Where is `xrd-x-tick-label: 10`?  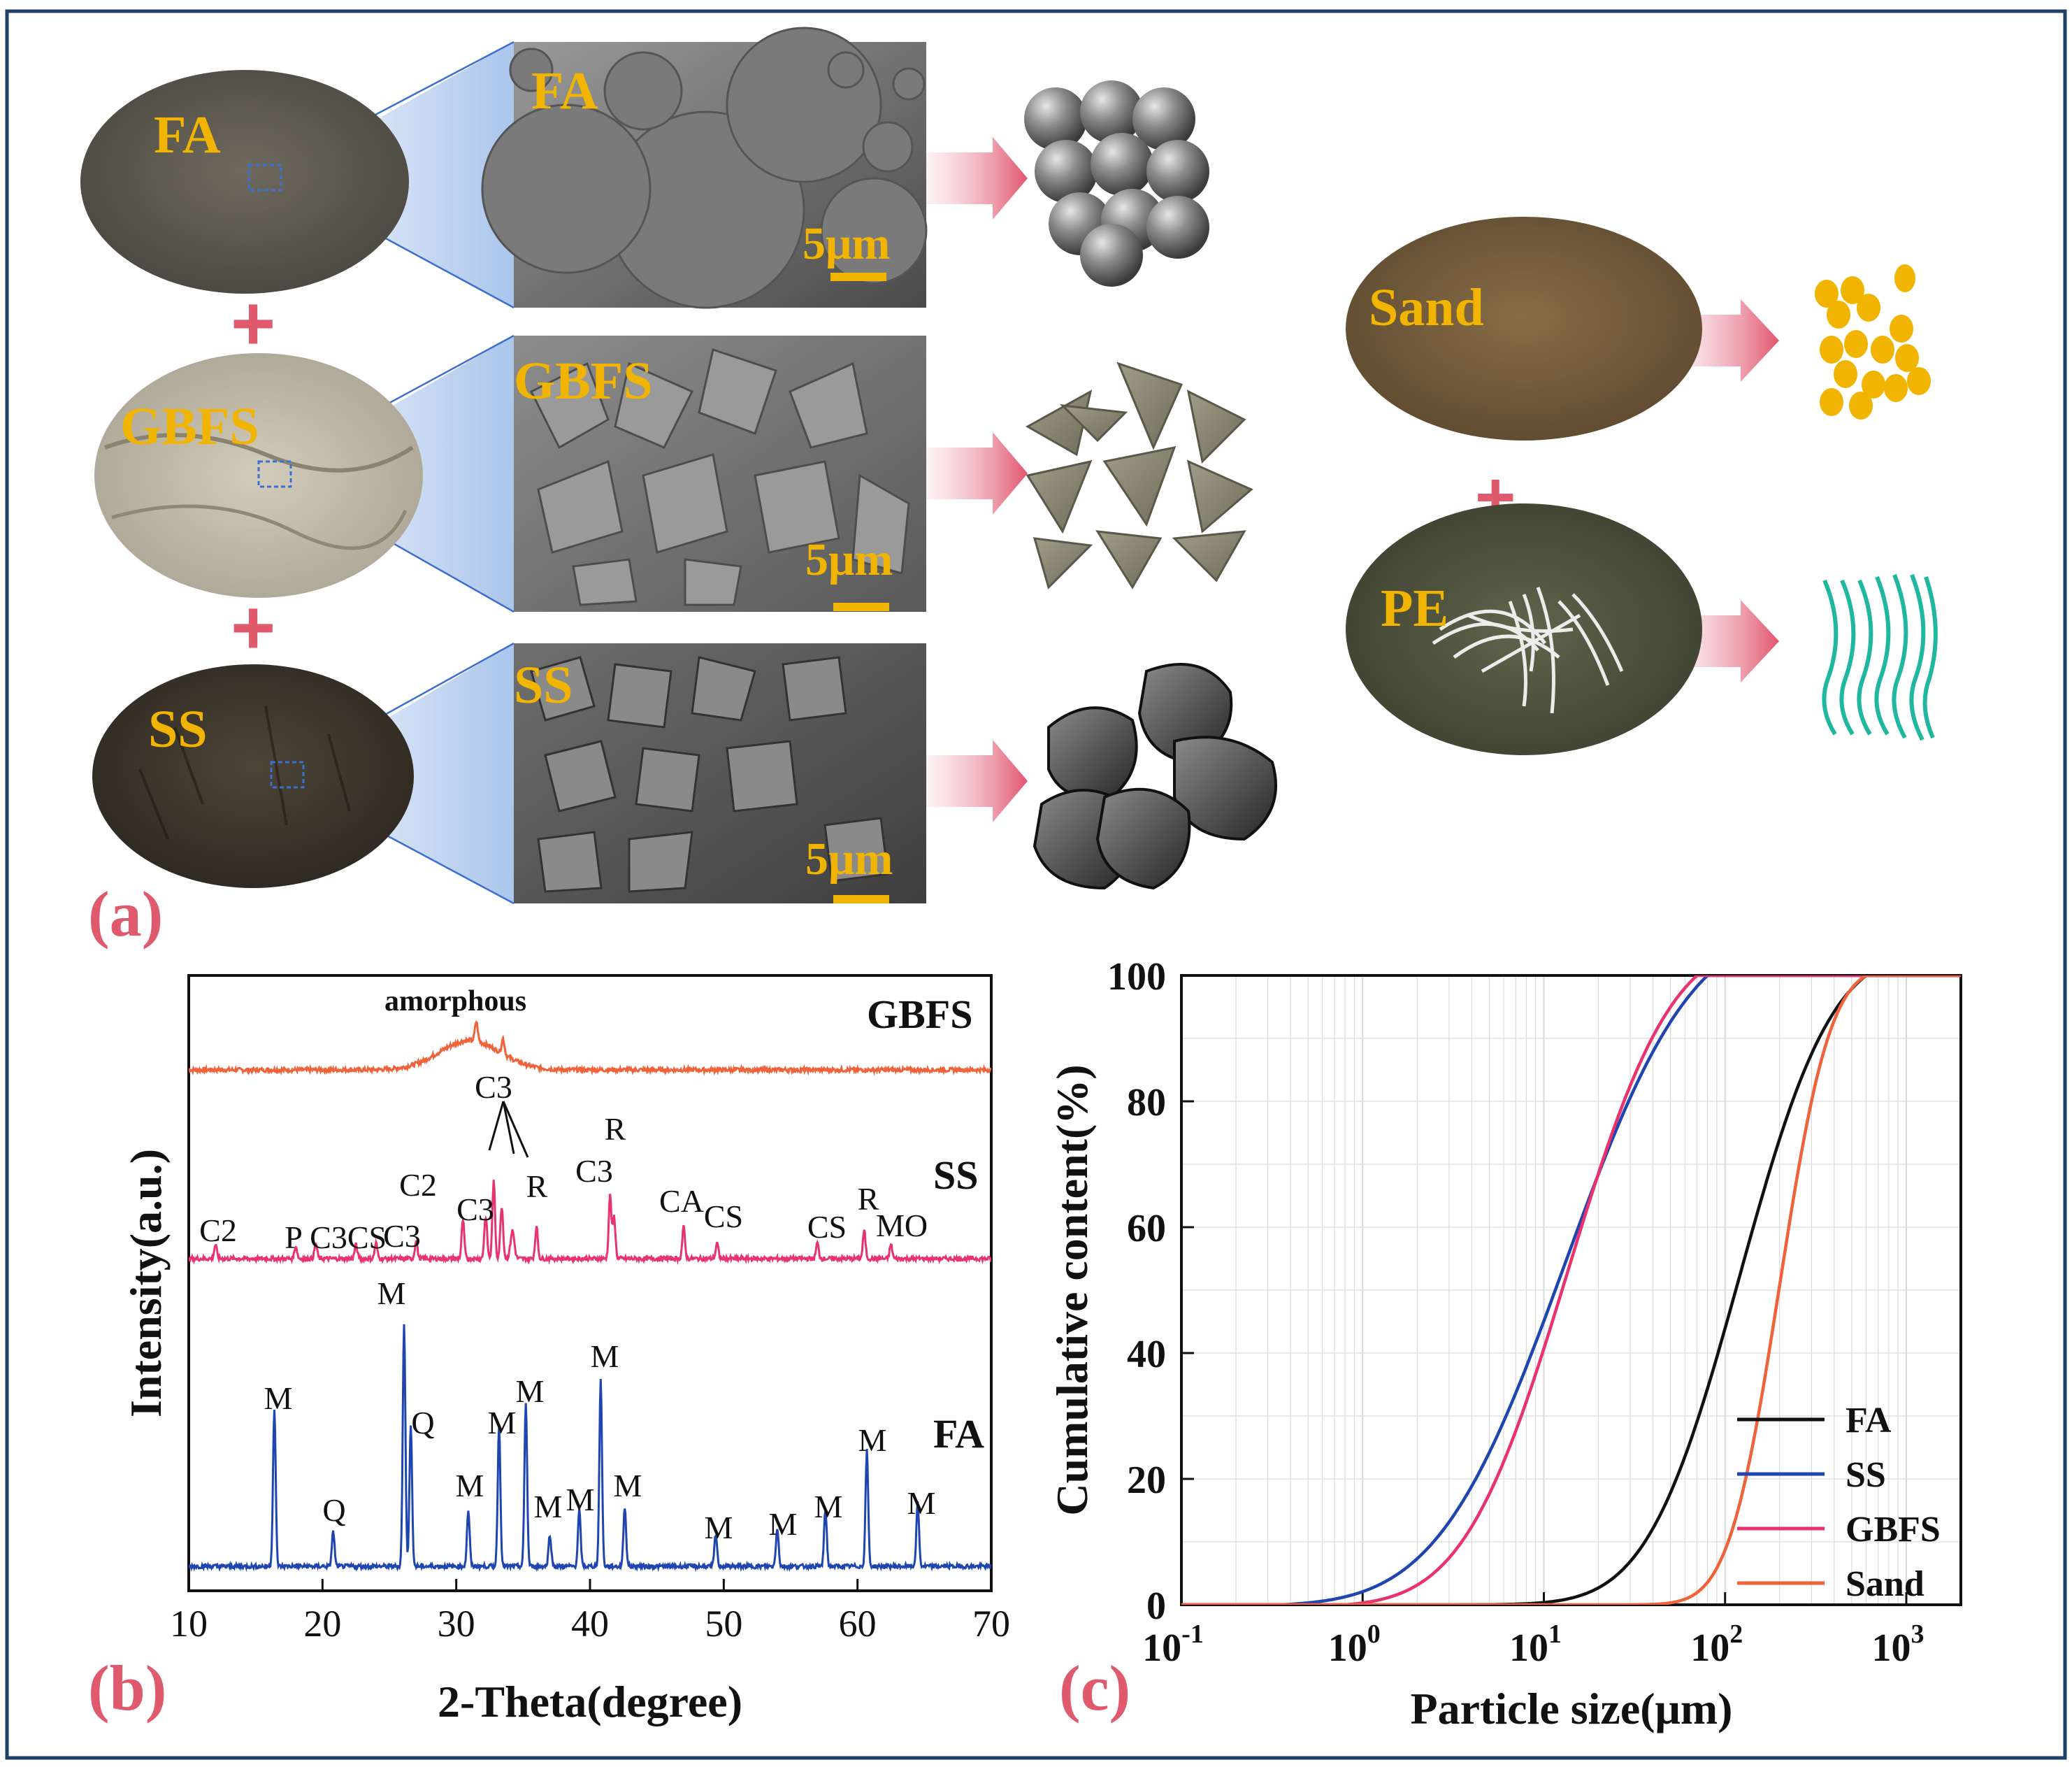
xrd-x-tick-label: 10 is located at coordinates (189, 1624).